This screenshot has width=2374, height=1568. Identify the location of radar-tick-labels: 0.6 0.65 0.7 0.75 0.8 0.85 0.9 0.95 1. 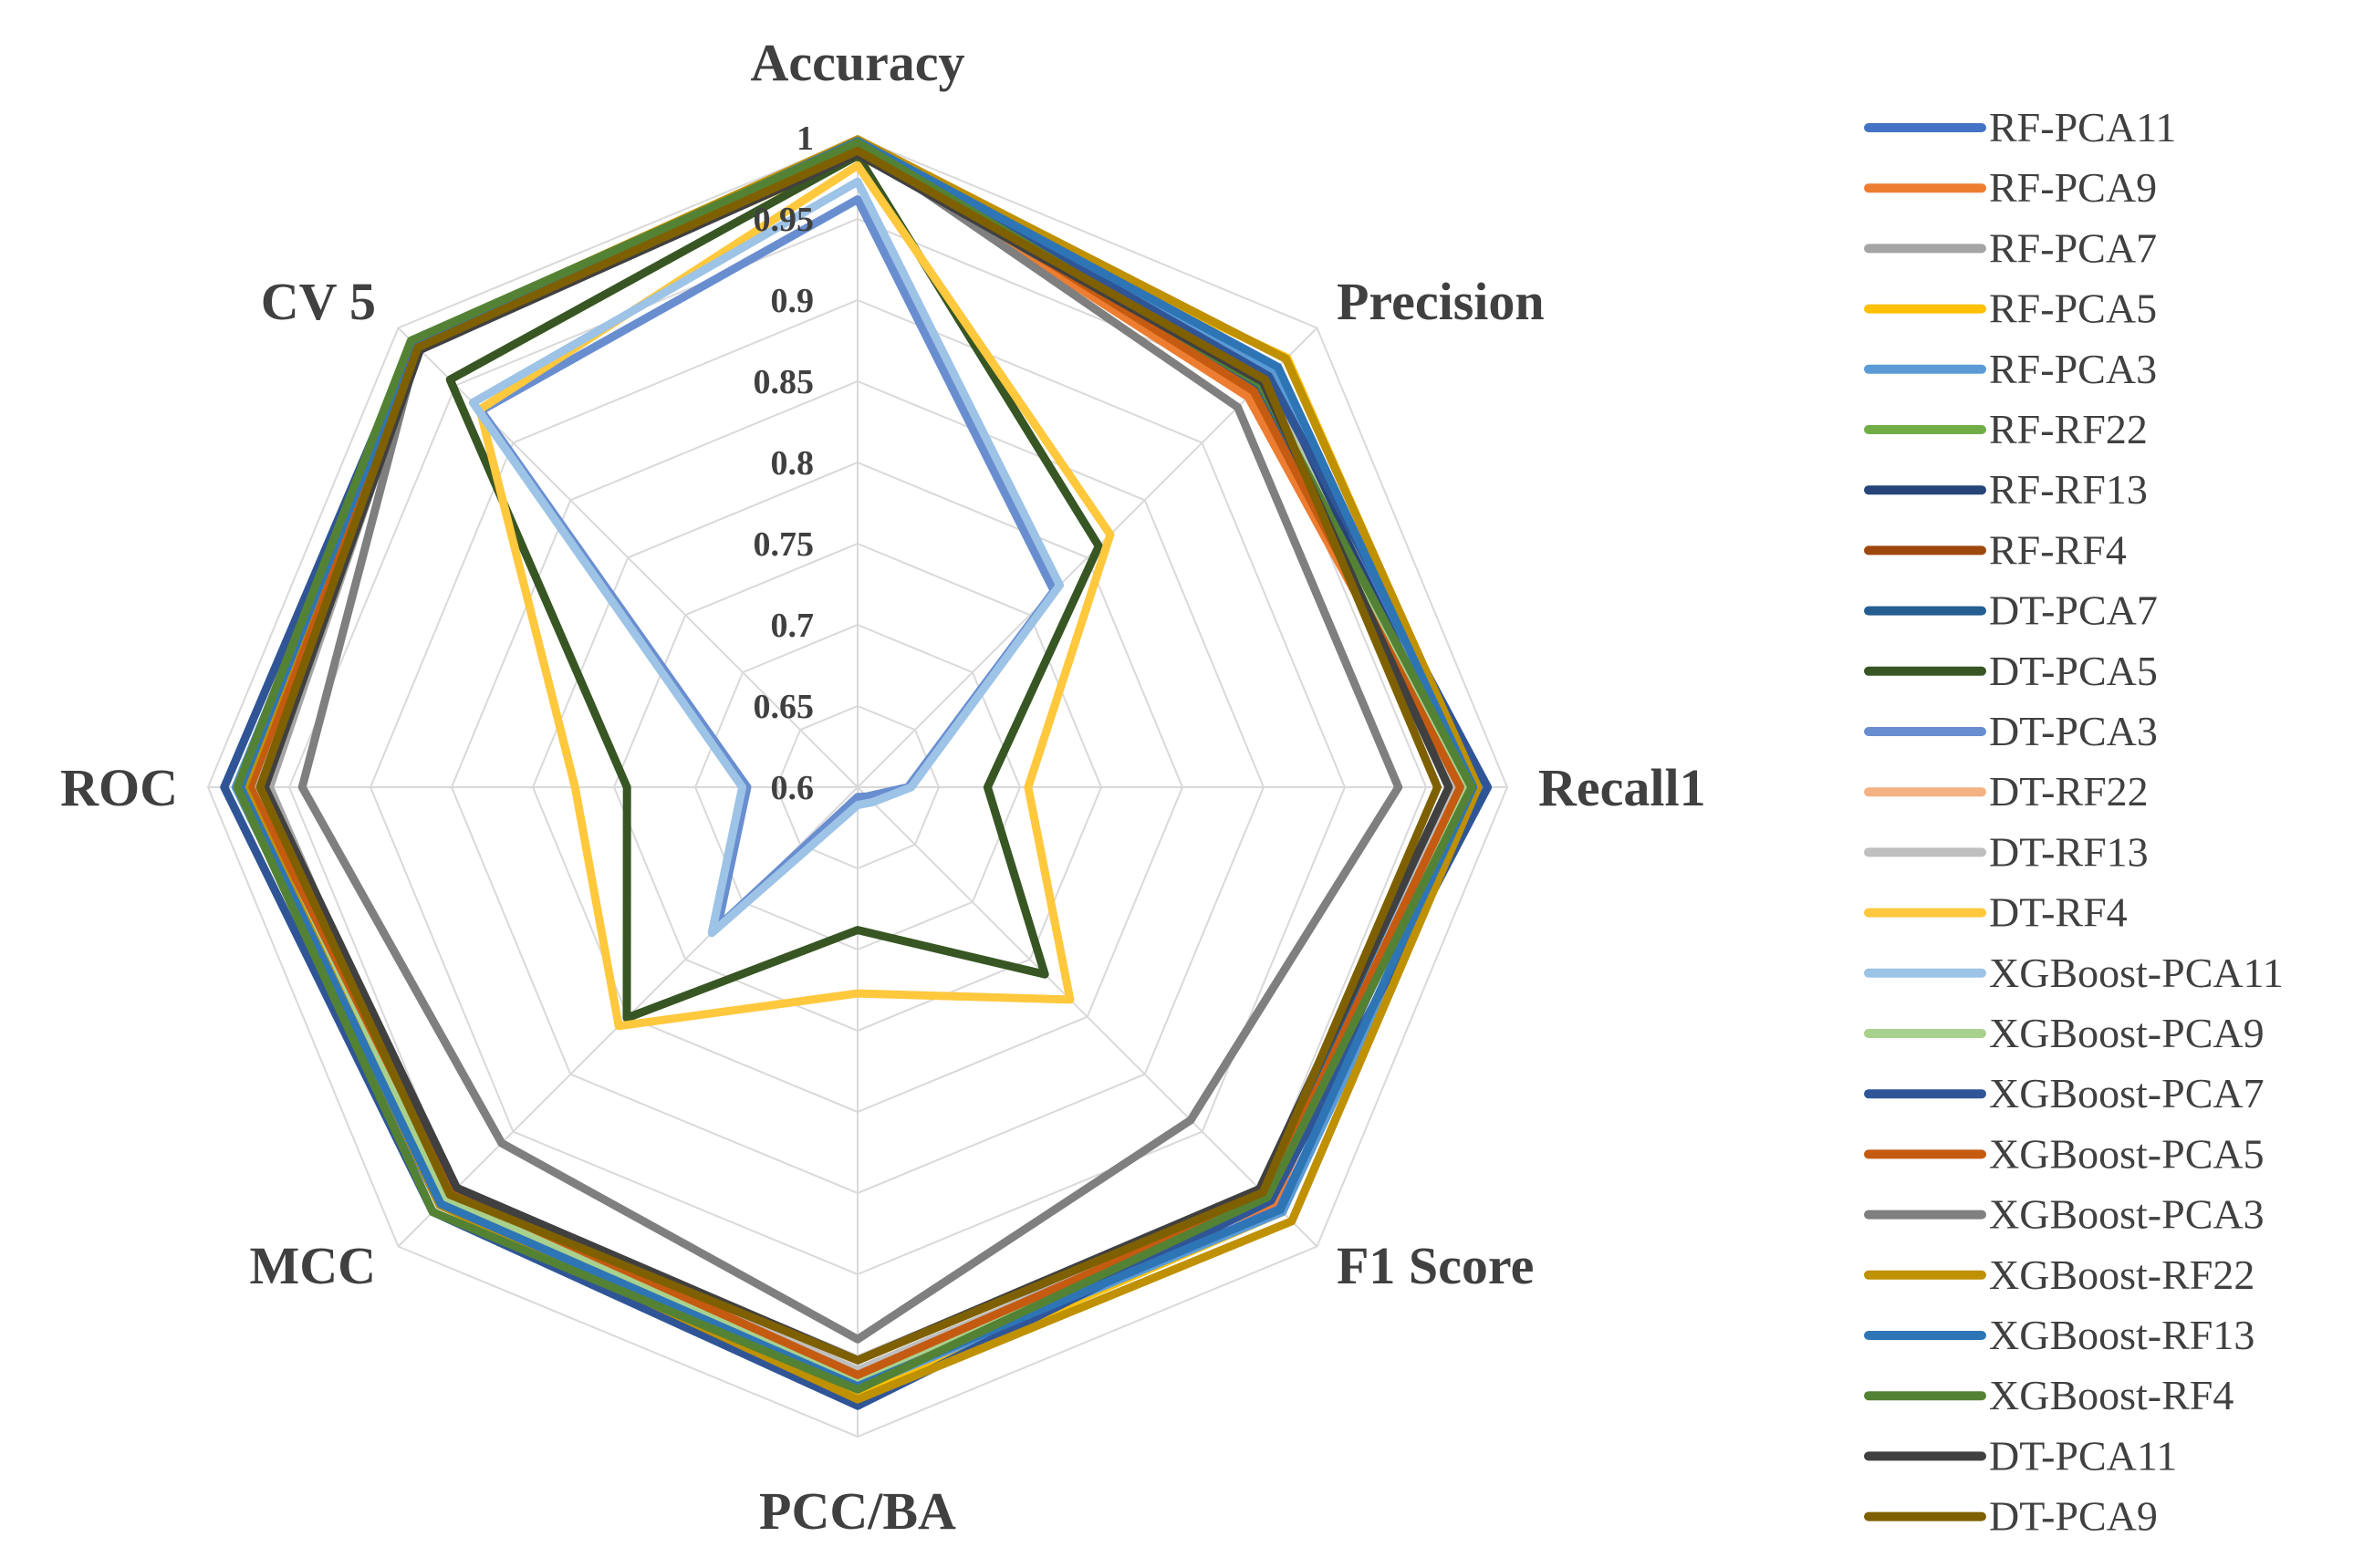
(784, 463).